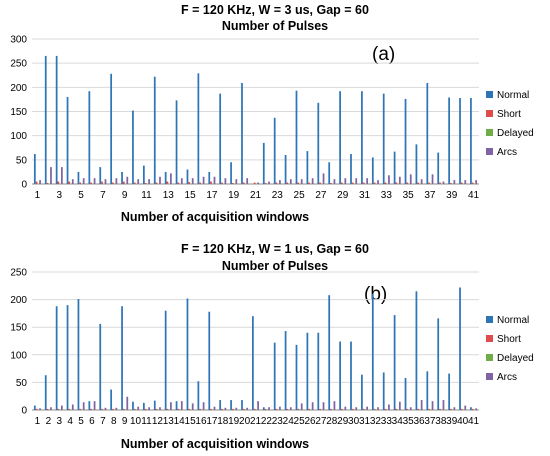 The width and height of the screenshot is (550, 456). I want to click on x-tick-label: 34, so click(398, 421).